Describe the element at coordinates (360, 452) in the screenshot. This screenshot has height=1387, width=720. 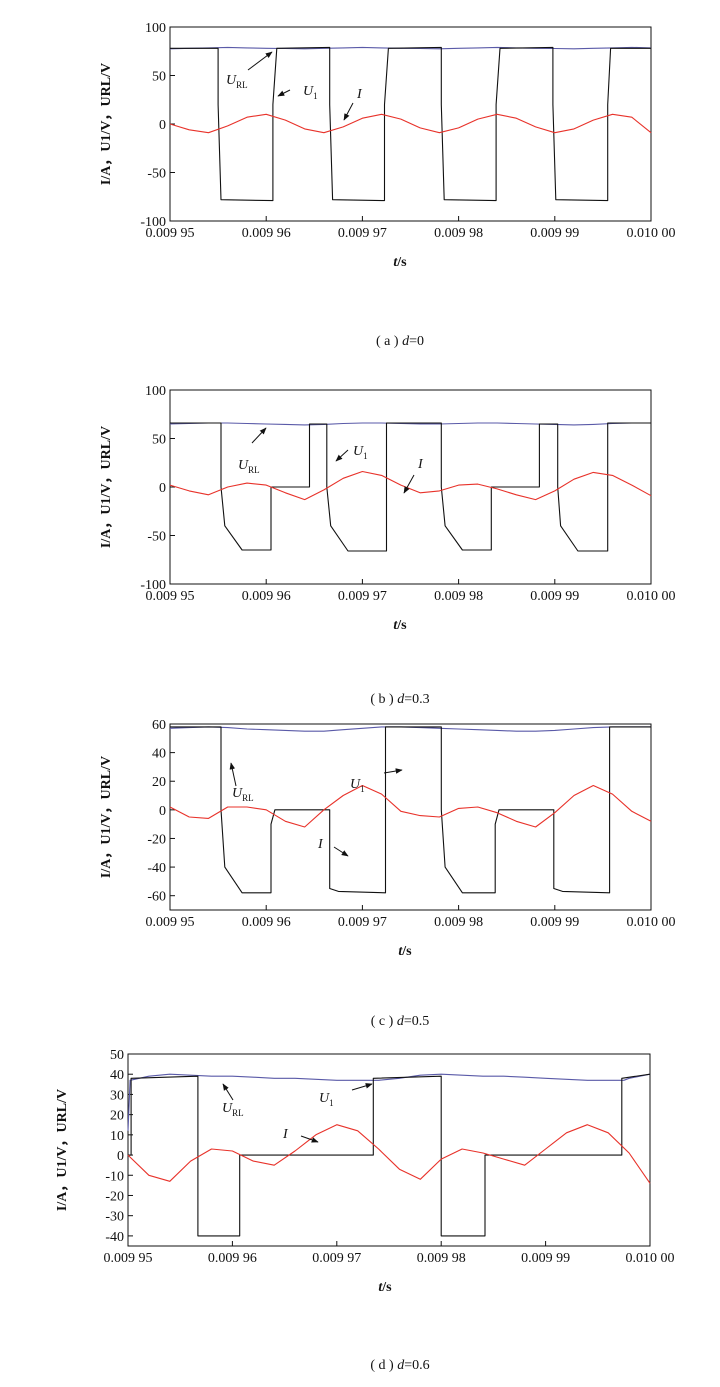
I see `annotation-label: U1` at that location.